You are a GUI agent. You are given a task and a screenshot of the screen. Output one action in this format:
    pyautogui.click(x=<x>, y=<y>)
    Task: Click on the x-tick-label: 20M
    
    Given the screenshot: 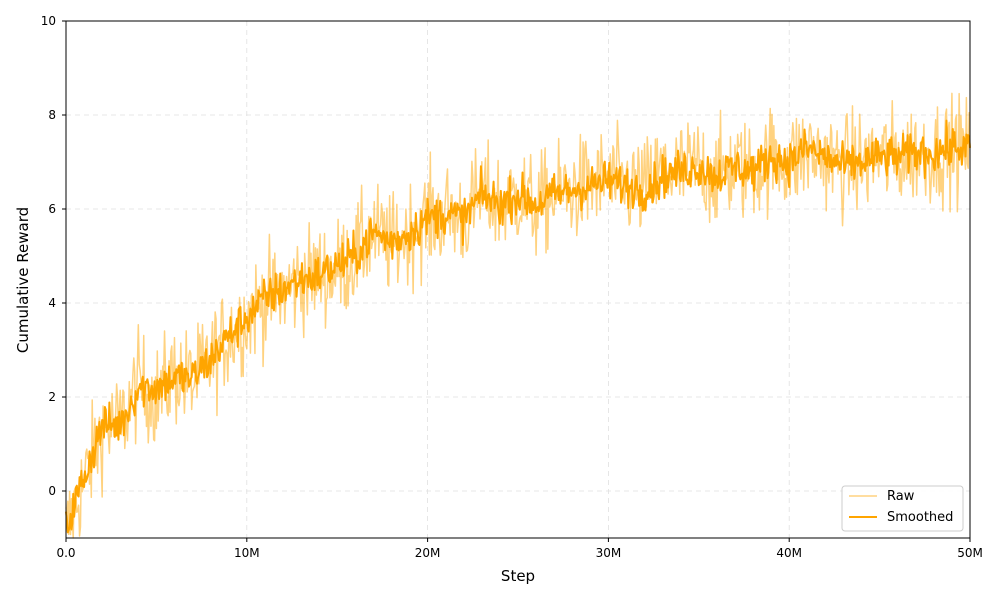 What is the action you would take?
    pyautogui.click(x=428, y=553)
    